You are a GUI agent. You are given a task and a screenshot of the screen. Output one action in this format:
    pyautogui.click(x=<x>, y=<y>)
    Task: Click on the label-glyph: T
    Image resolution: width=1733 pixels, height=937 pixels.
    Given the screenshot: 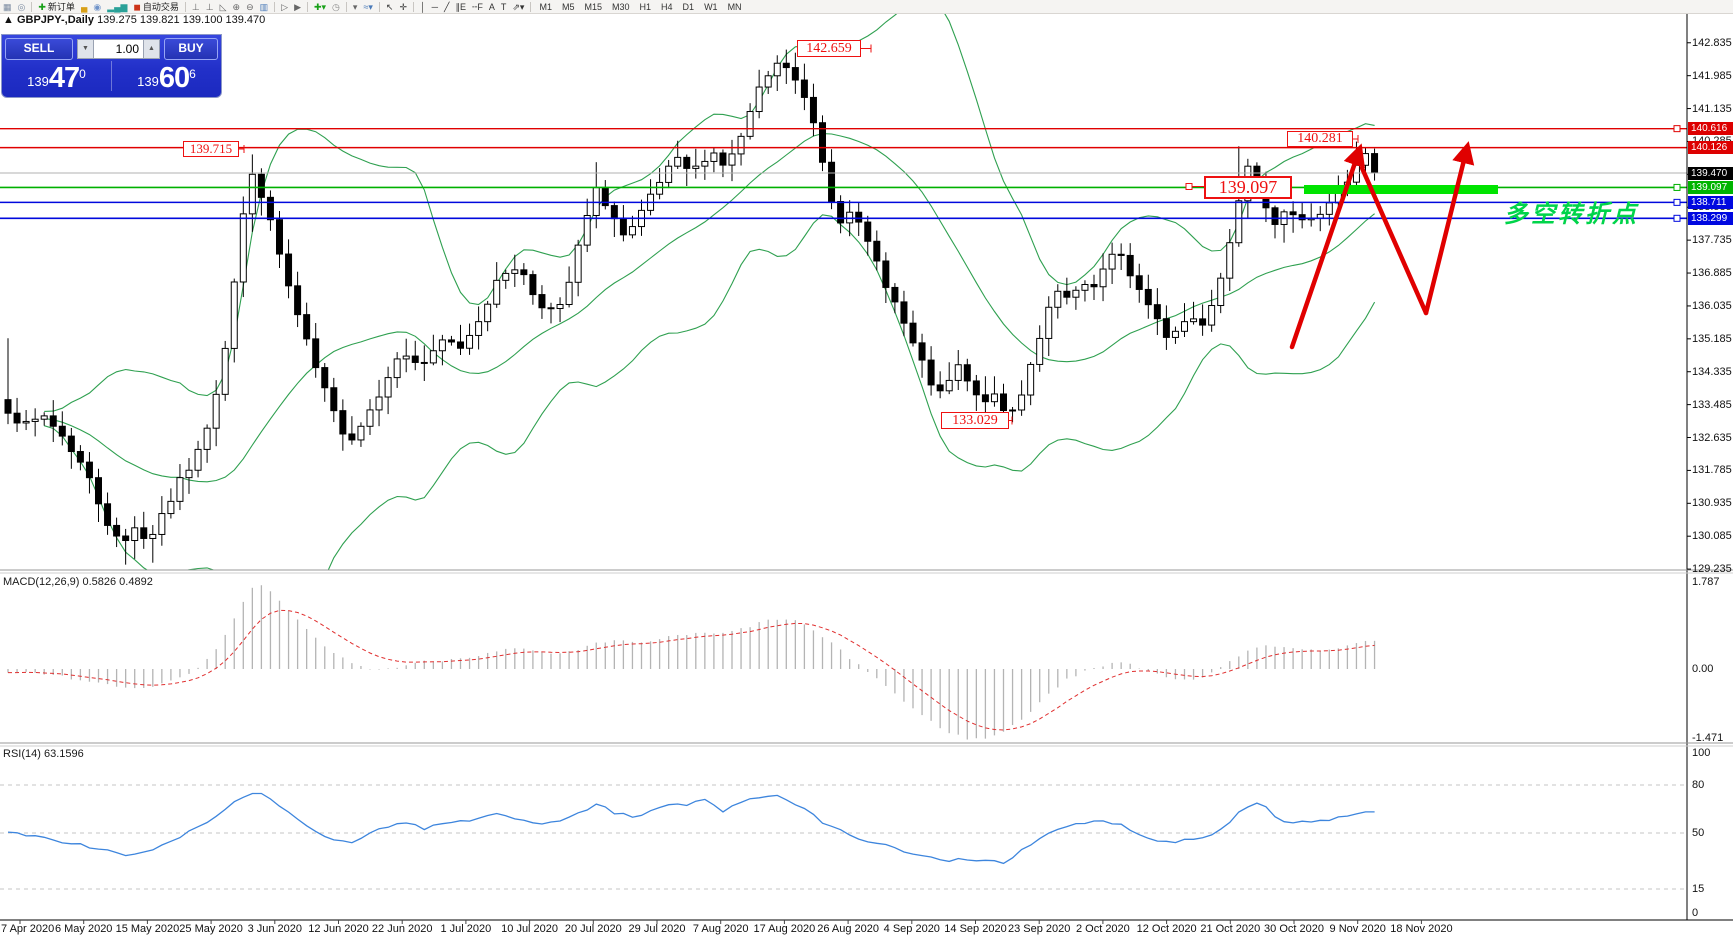 What is the action you would take?
    pyautogui.click(x=503, y=6)
    